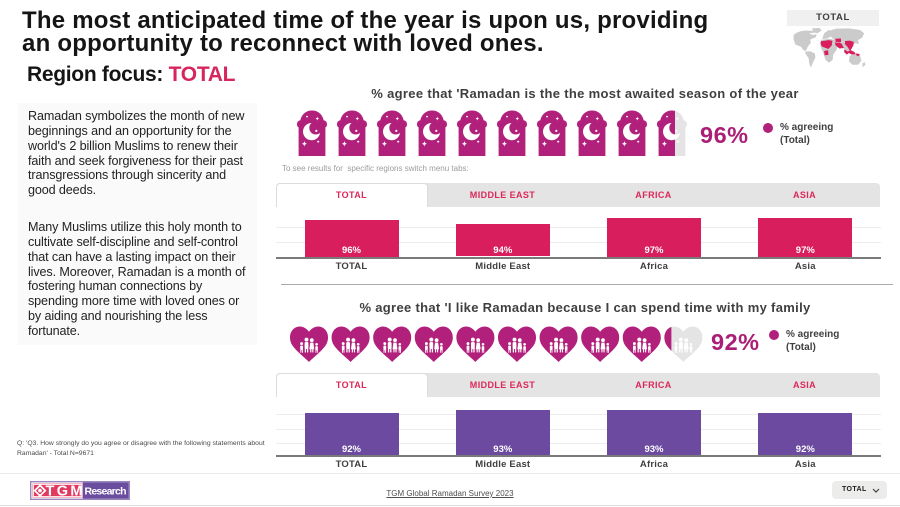 The height and width of the screenshot is (507, 900). What do you see at coordinates (64, 492) in the screenshot?
I see `svg-text: TGM` at bounding box center [64, 492].